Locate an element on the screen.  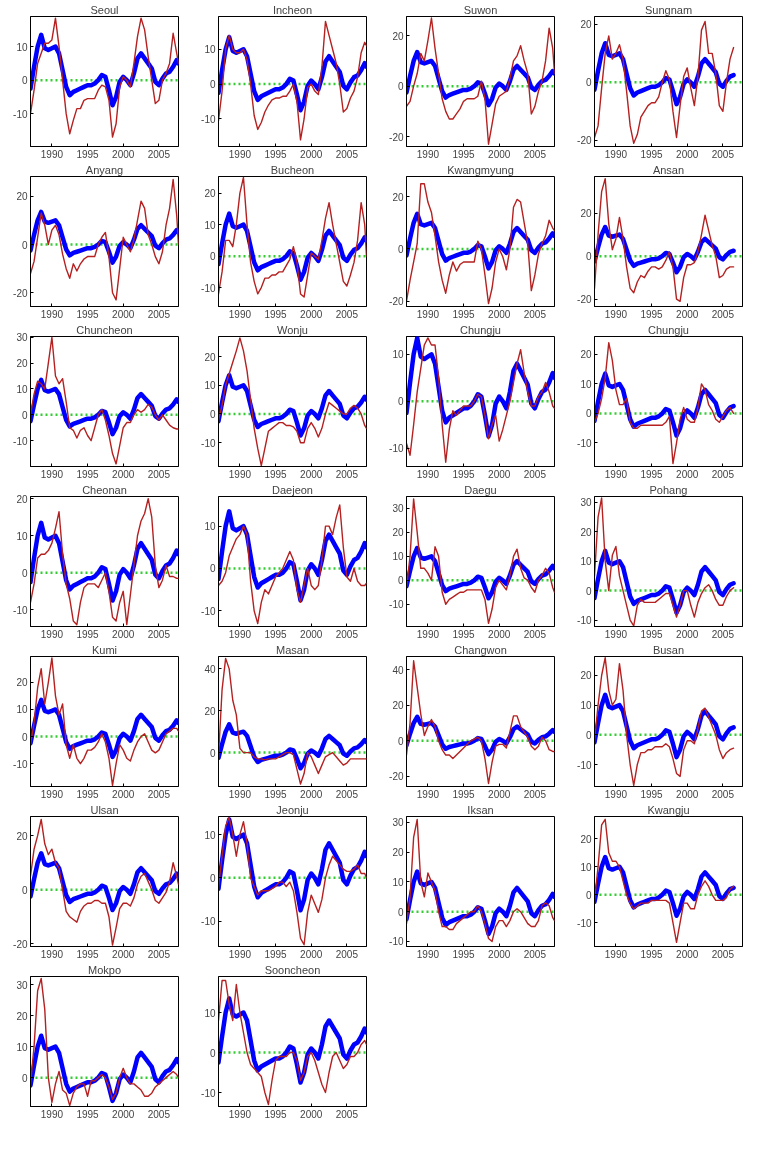
chart-title: Iksan is located at coordinates (480, 809).